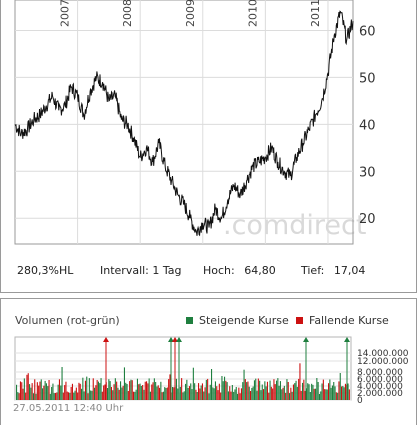 The image size is (417, 425). Describe the element at coordinates (367, 219) in the screenshot. I see `price-y-tick-label: 20` at that location.